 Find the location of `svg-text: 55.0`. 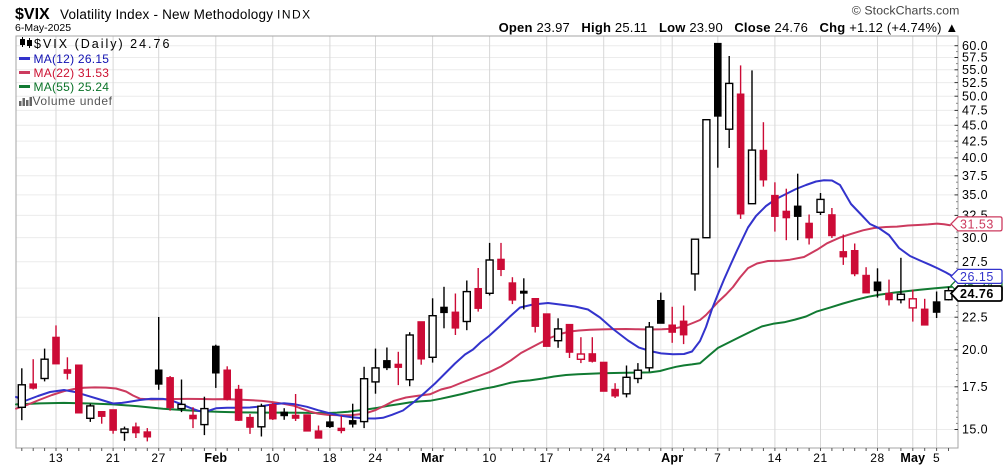

svg-text: 55.0 is located at coordinates (975, 70).